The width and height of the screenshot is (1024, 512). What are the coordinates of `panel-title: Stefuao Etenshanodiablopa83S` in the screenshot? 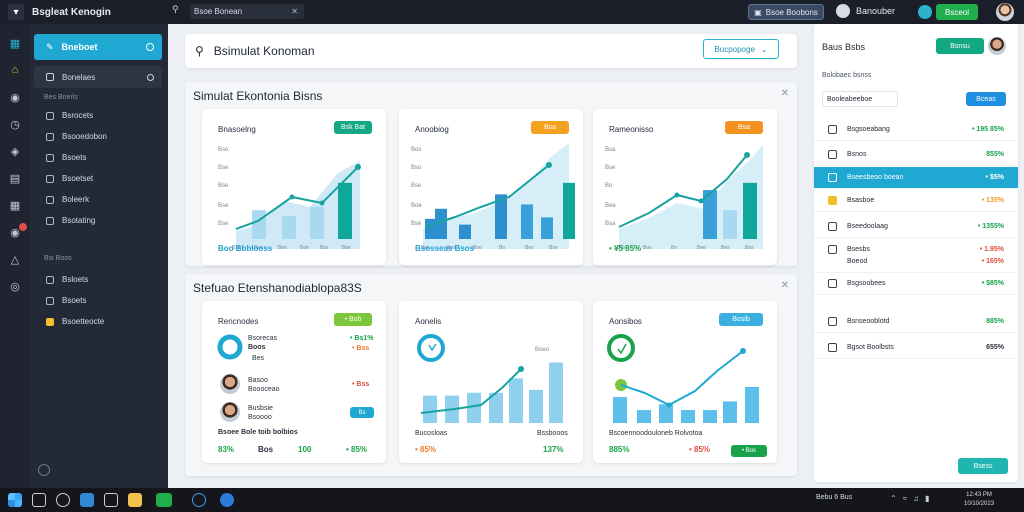 It's located at (277, 288).